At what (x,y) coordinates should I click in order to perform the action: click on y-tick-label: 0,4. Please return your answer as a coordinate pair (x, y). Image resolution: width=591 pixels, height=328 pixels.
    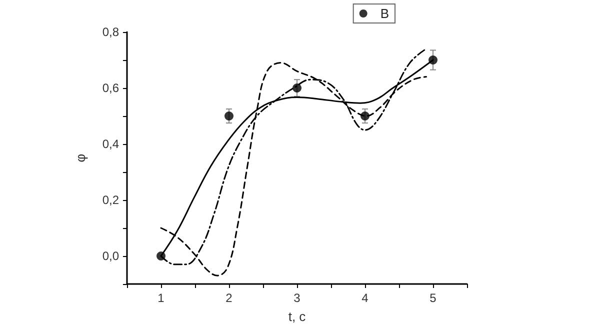
    Looking at the image, I should click on (111, 144).